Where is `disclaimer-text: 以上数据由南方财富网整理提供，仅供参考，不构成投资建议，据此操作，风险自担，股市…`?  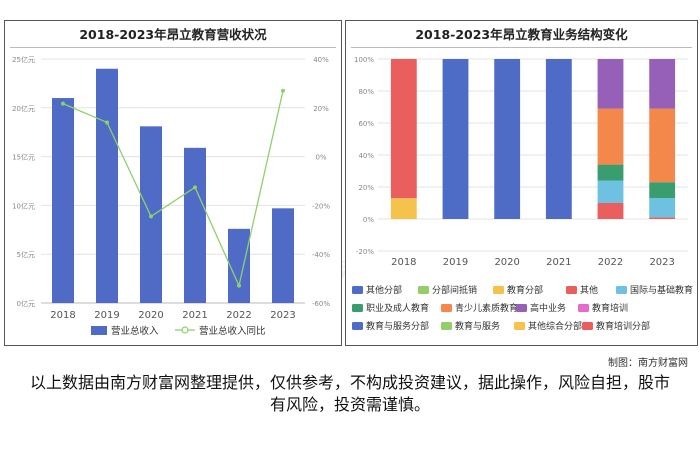
disclaimer-text: 以上数据由南方财富网整理提供，仅供参考，不构成投资建议，据此操作，风险自担，股市… is located at coordinates (350, 393).